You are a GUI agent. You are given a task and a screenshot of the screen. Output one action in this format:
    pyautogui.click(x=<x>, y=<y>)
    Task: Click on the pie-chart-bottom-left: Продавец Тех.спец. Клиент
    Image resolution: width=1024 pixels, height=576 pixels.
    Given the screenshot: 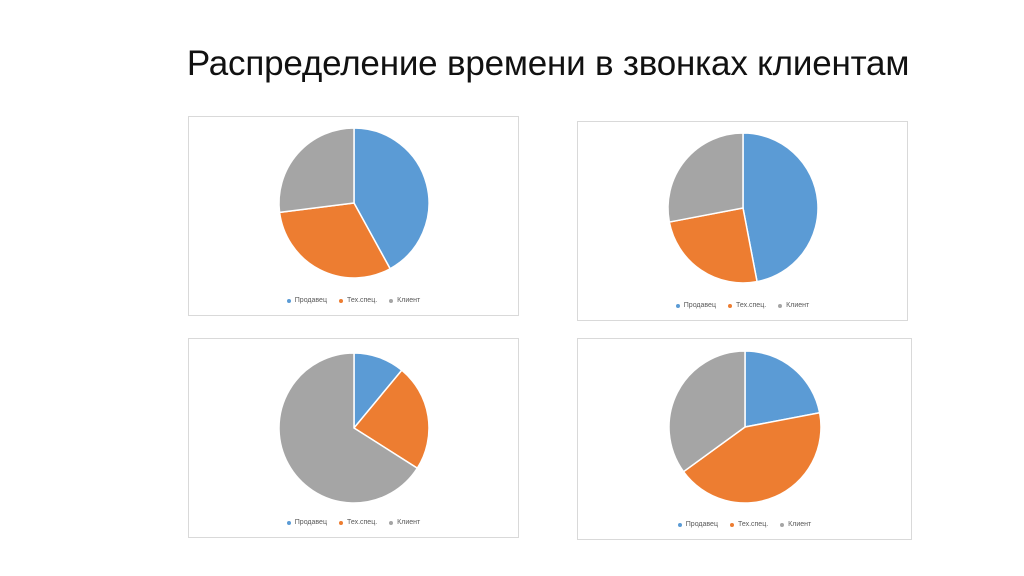 What is the action you would take?
    pyautogui.click(x=353, y=438)
    